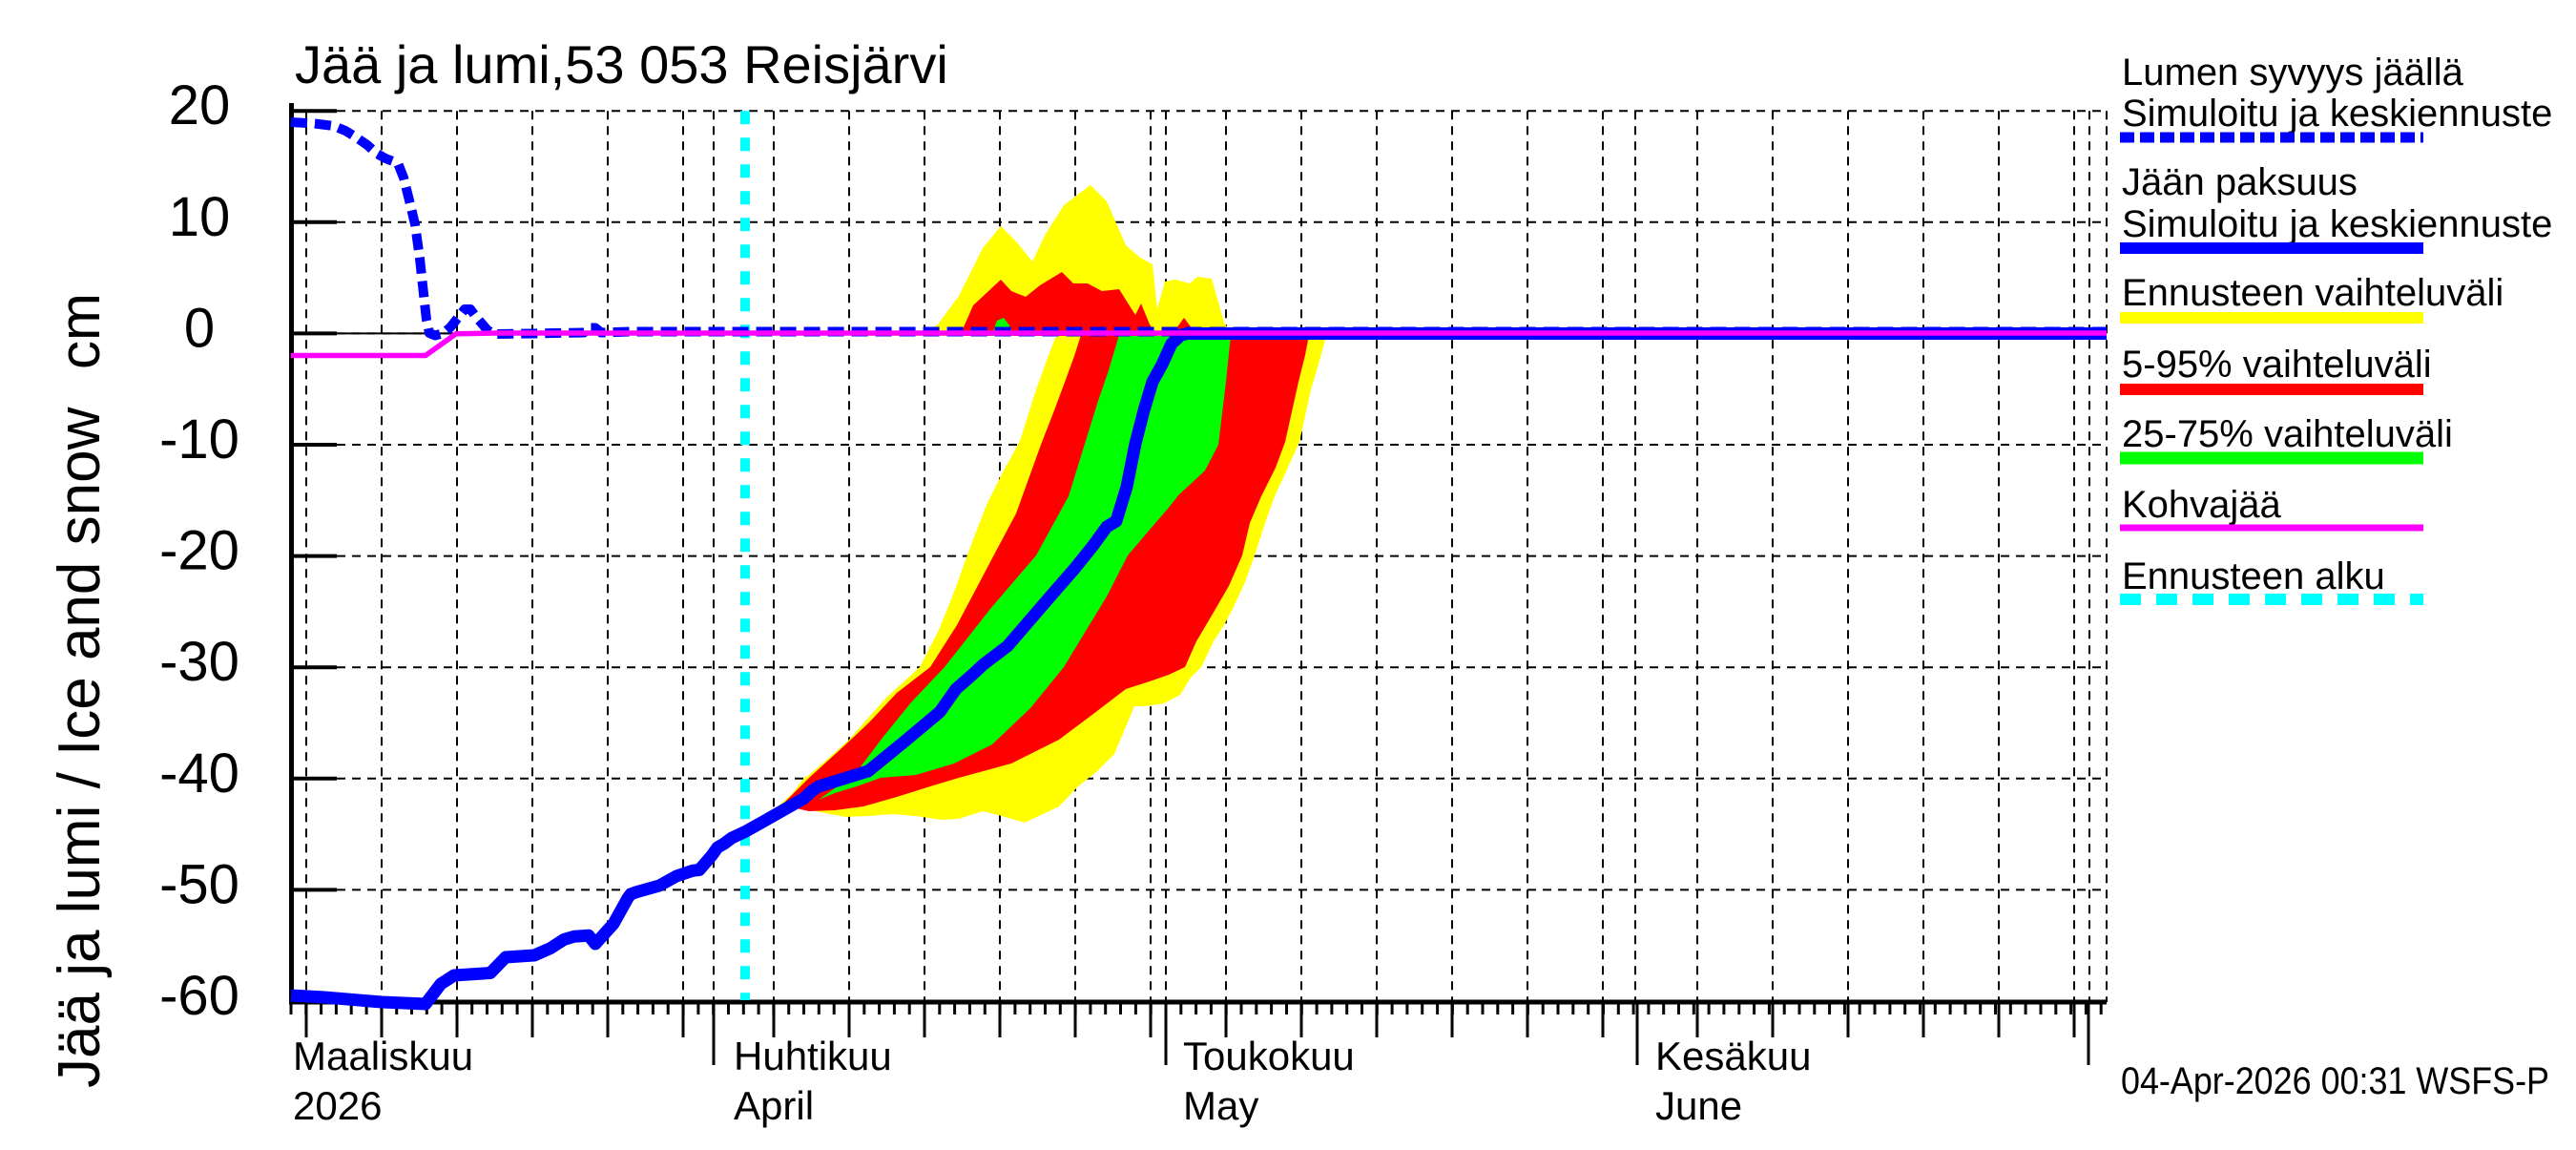  What do you see at coordinates (199, 773) in the screenshot?
I see `svg-text: -40` at bounding box center [199, 773].